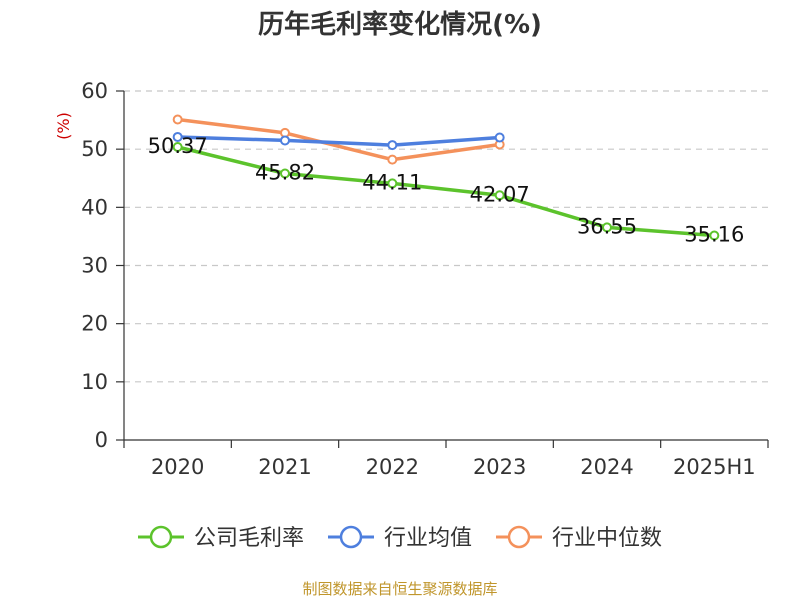 The image size is (800, 600). I want to click on data-label: 50.37, so click(178, 146).